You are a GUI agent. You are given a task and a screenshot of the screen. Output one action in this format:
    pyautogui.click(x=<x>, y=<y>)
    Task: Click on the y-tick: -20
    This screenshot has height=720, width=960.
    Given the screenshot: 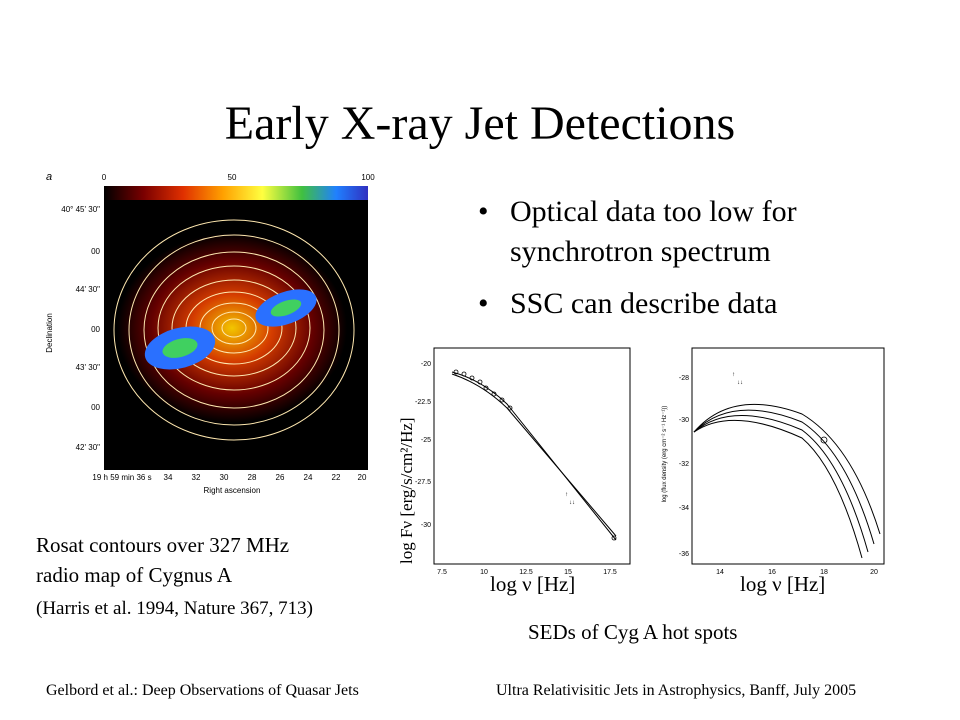 What is the action you would take?
    pyautogui.click(x=426, y=364)
    